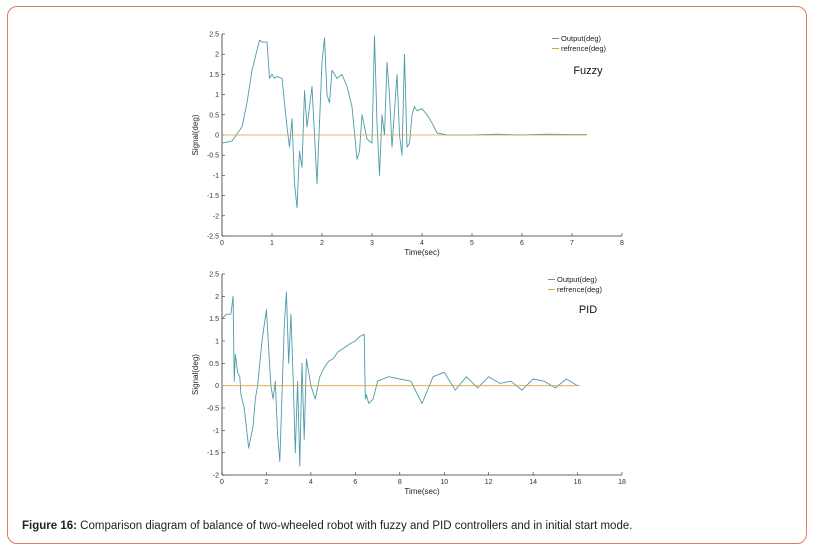  I want to click on chart1-x-tick-label: 0, so click(222, 243).